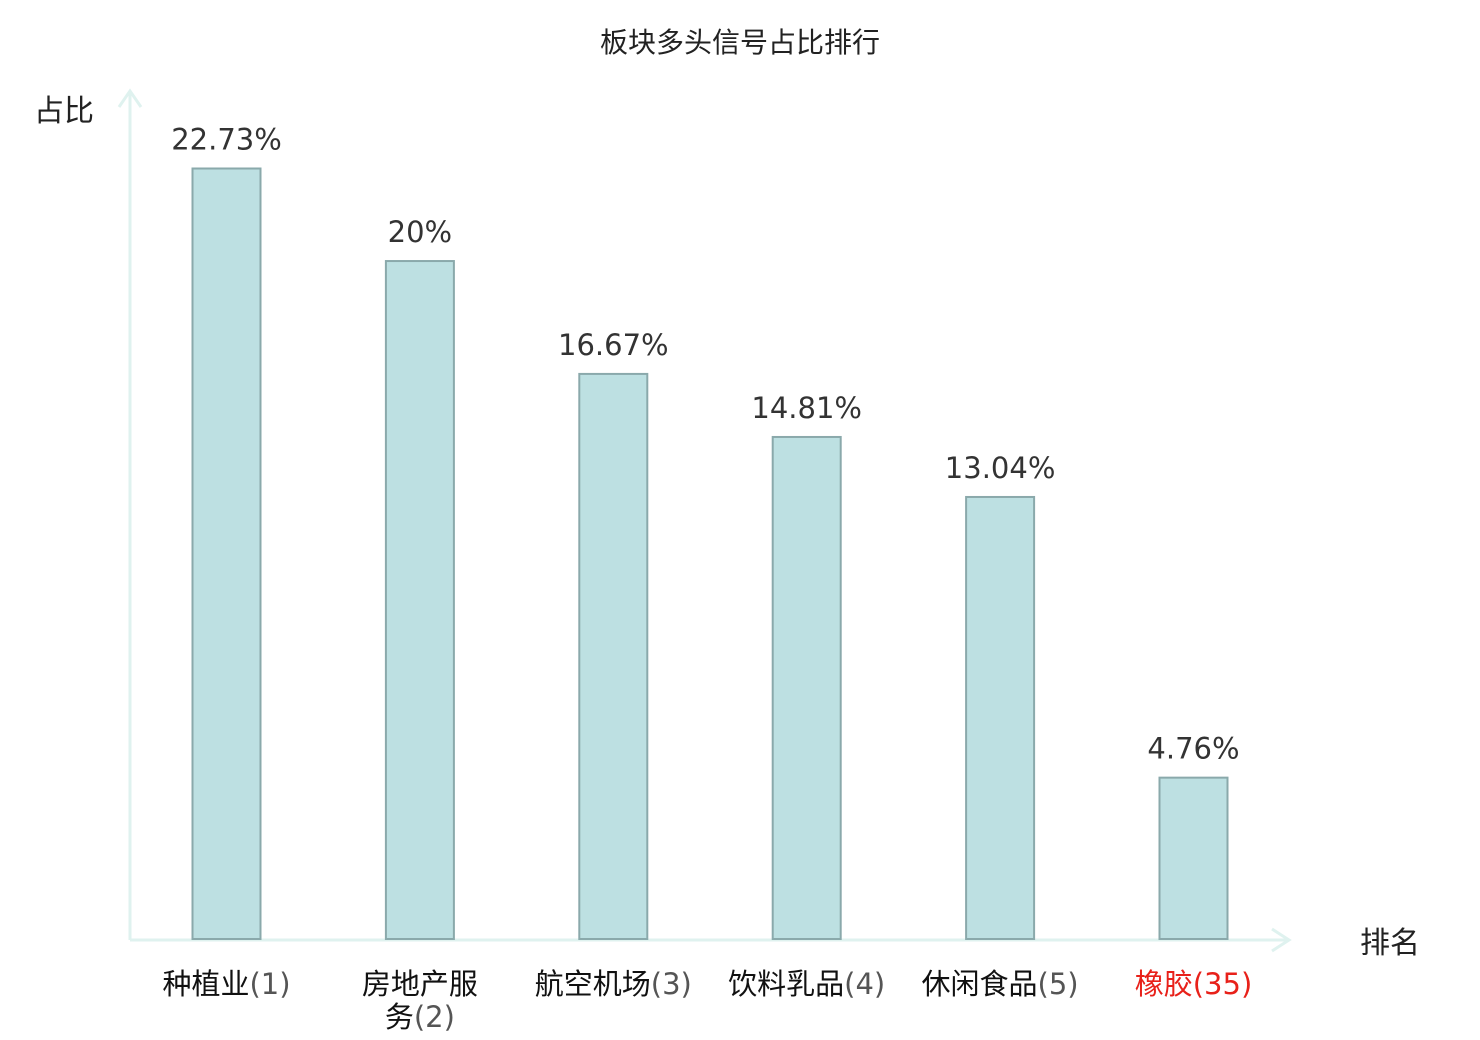  Describe the element at coordinates (226, 140) in the screenshot. I see `value-label-1: 22.73%` at that location.